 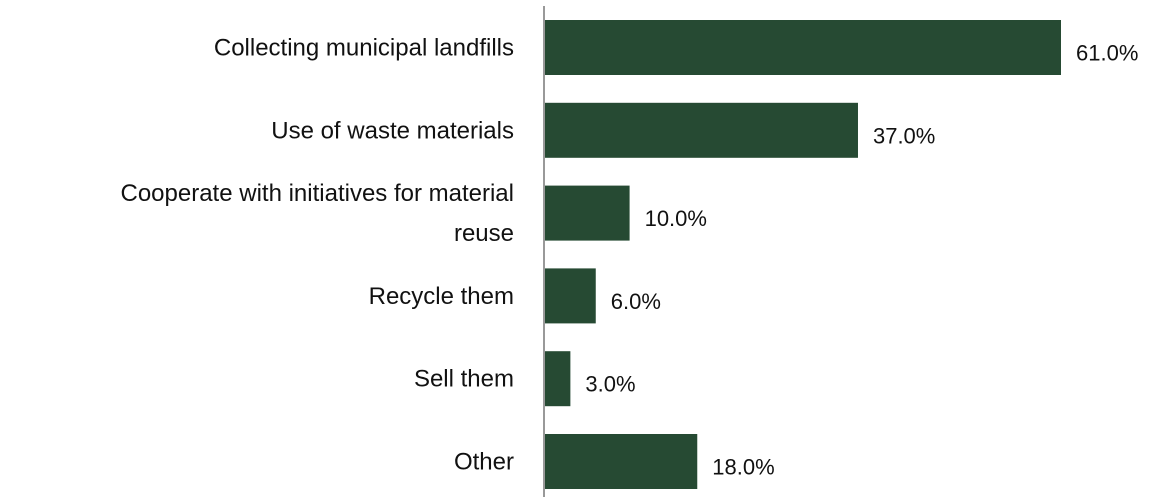 I want to click on category-label-line: reuse, so click(x=484, y=233).